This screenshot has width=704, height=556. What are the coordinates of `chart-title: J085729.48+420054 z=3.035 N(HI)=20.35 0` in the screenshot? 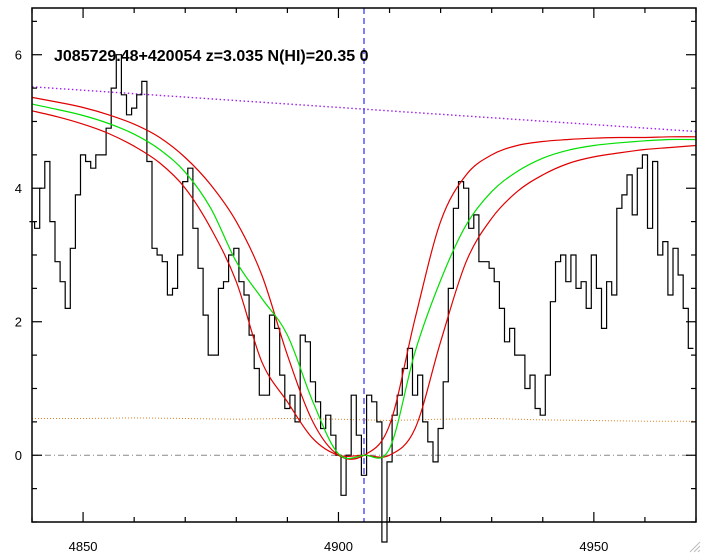 It's located at (211, 56).